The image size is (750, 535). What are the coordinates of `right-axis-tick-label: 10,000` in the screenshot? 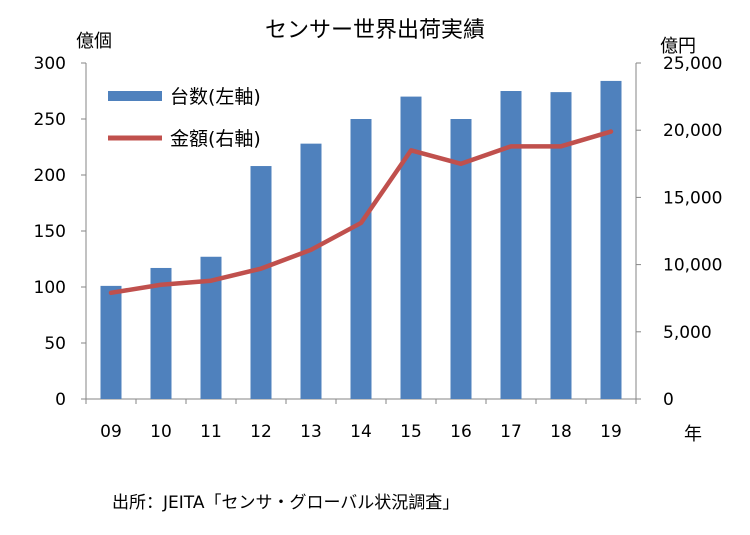 It's located at (692, 266).